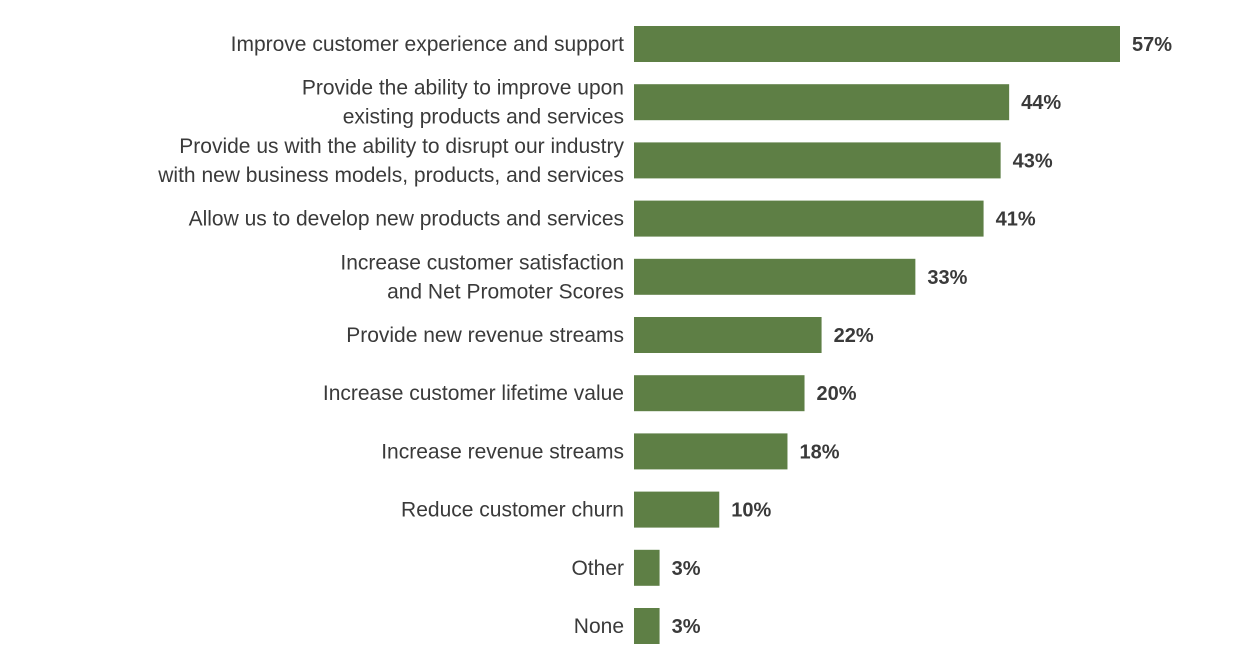 The image size is (1256, 672). I want to click on value-label-0: 57%, so click(1152, 45).